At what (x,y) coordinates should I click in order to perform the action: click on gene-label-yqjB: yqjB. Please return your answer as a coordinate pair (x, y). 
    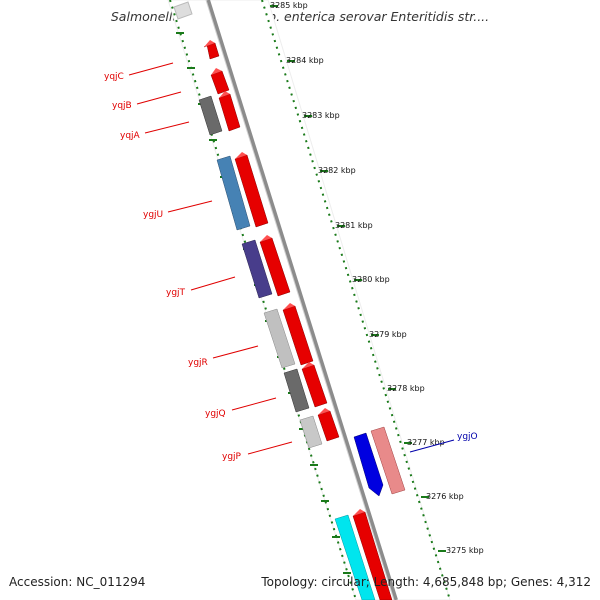
    Looking at the image, I should click on (122, 106).